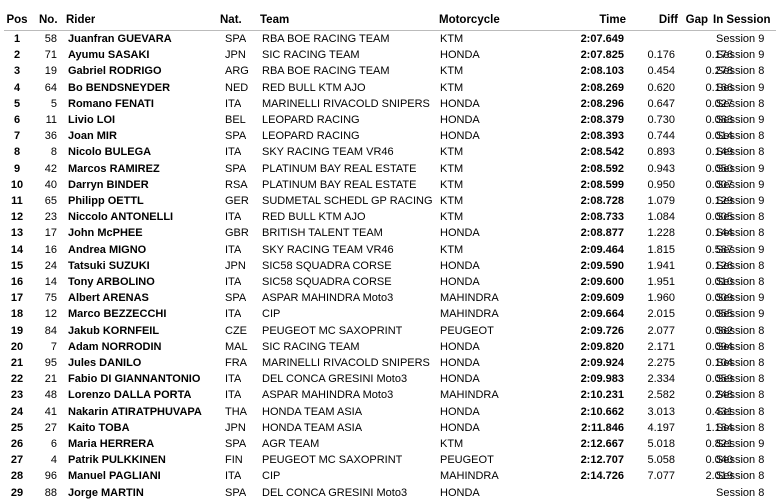 The image size is (781, 504). Describe the element at coordinates (50, 265) in the screenshot. I see `number-cell: 24` at that location.